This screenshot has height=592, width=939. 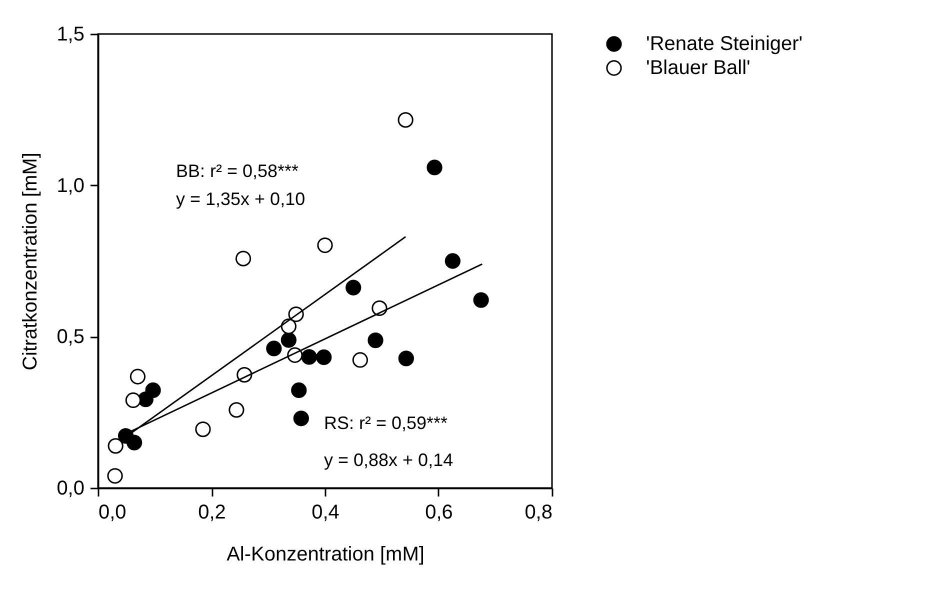 What do you see at coordinates (241, 199) in the screenshot?
I see `annotation: y = 1,35x + 0,10` at bounding box center [241, 199].